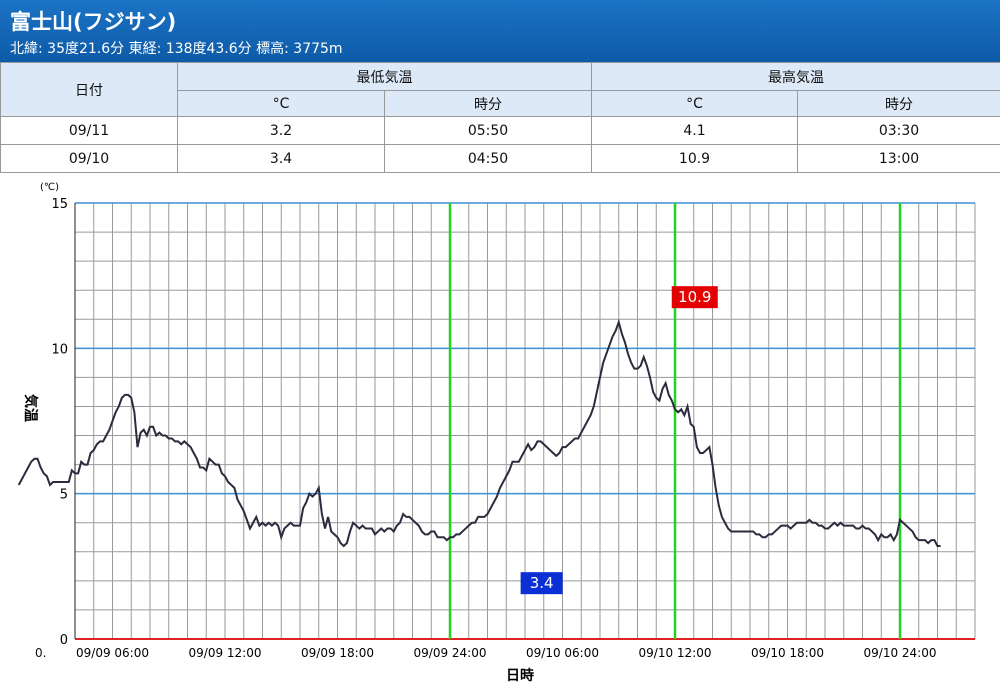 This screenshot has width=1000, height=688. I want to click on table-row: 09/10 3.4 04:50 10.9 13:00, so click(500, 158).